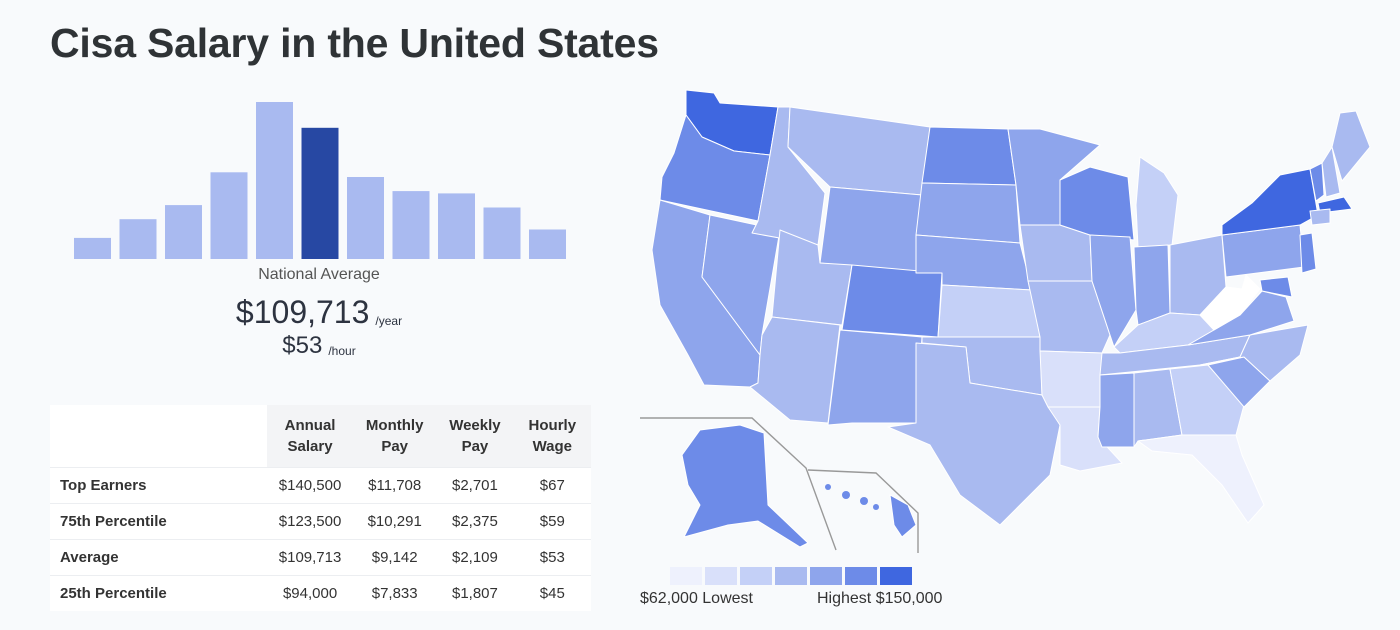  What do you see at coordinates (395, 485) in the screenshot?
I see `monthly-cell: $11,708` at bounding box center [395, 485].